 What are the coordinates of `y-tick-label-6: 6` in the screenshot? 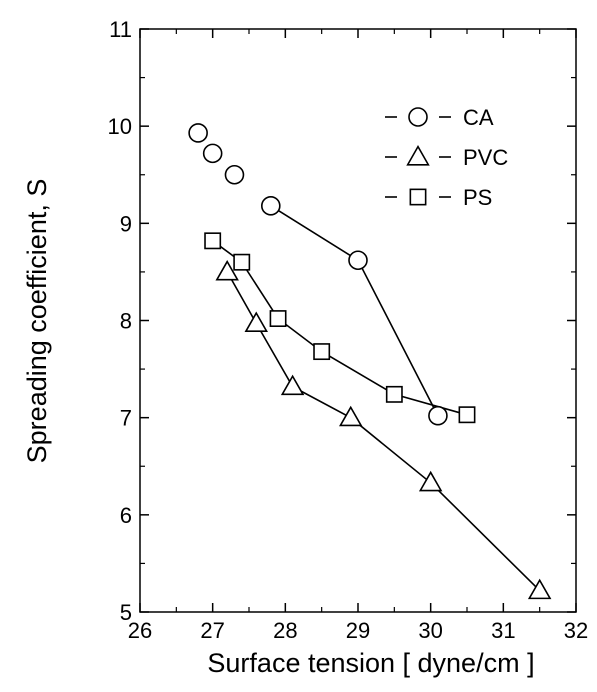 It's located at (126, 515).